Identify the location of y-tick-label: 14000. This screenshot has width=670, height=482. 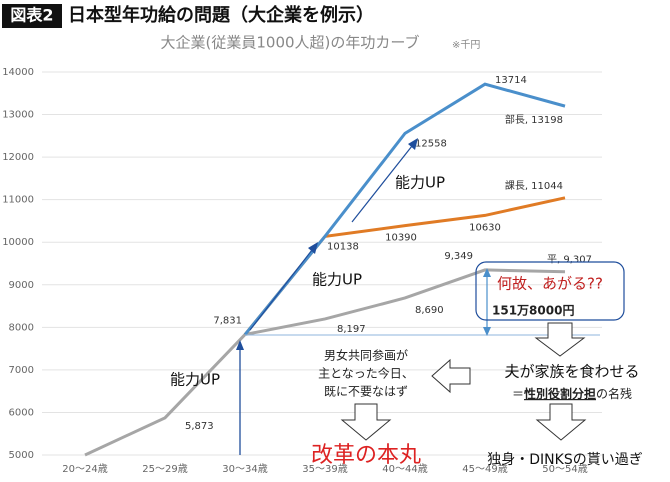
(18, 72).